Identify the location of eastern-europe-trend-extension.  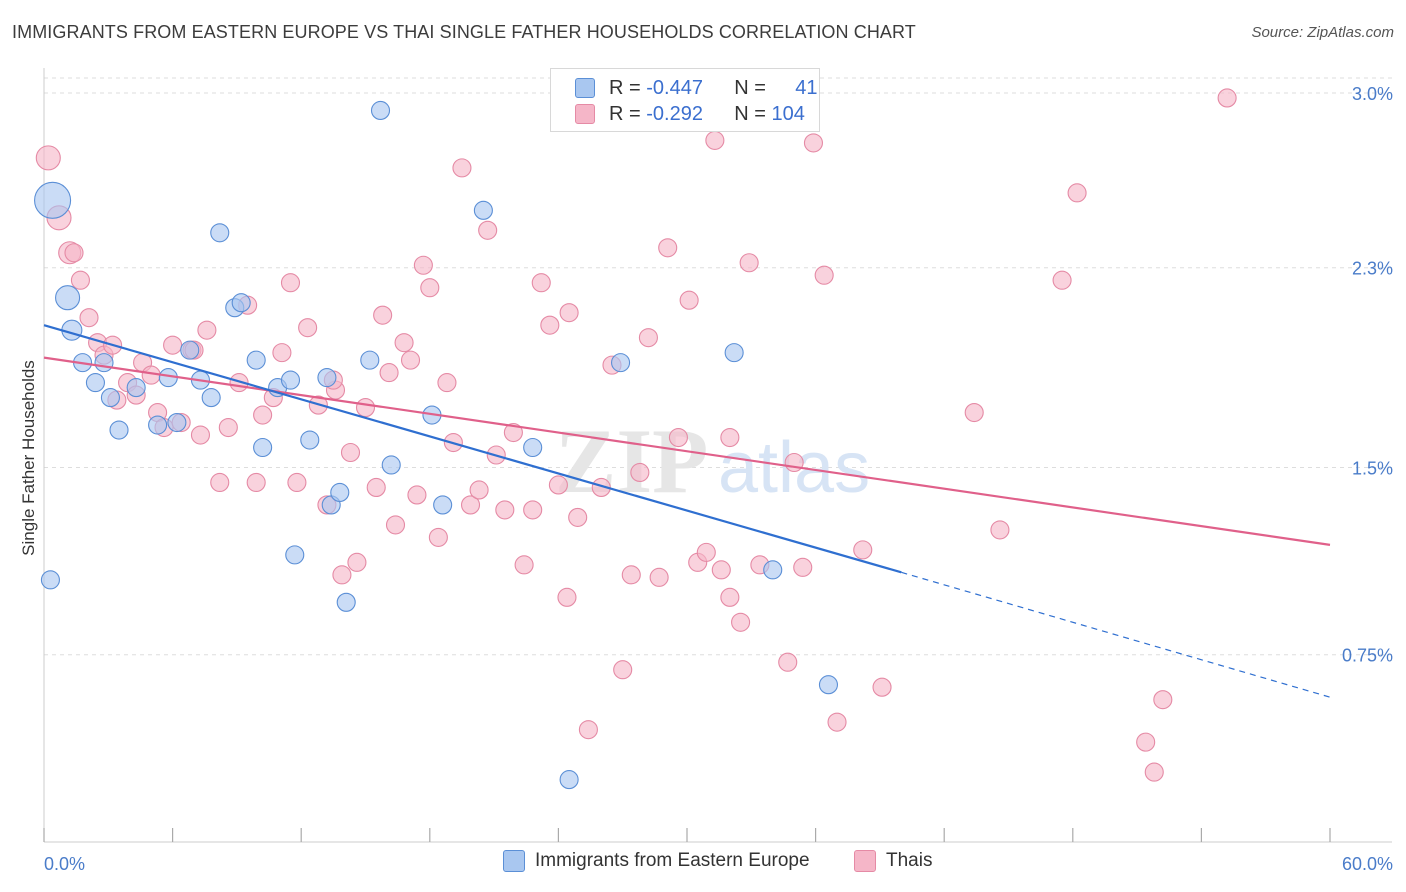
(1116, 634).